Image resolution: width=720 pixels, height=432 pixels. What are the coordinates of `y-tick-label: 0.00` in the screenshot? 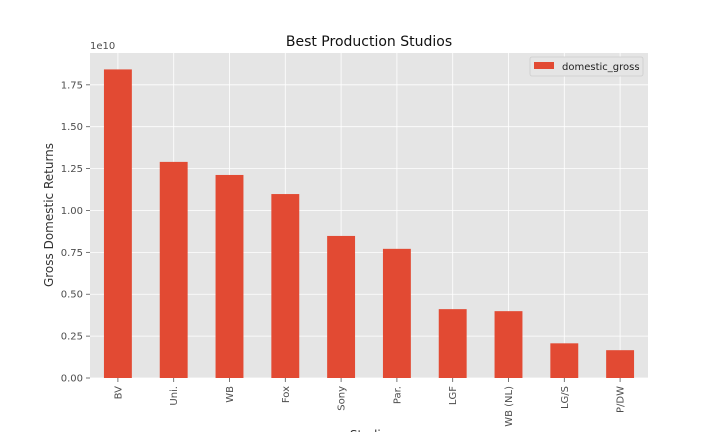 It's located at (72, 379).